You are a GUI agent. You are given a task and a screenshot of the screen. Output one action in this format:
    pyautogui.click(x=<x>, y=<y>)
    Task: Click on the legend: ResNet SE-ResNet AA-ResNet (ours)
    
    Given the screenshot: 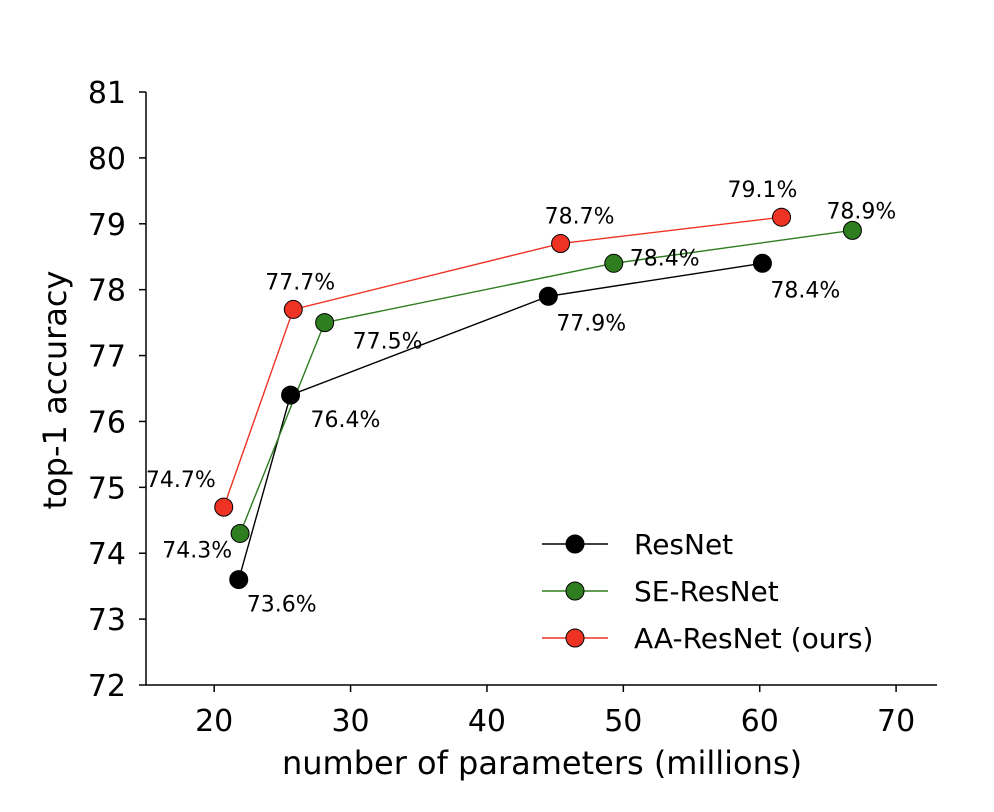 What is the action you would take?
    pyautogui.click(x=707, y=591)
    